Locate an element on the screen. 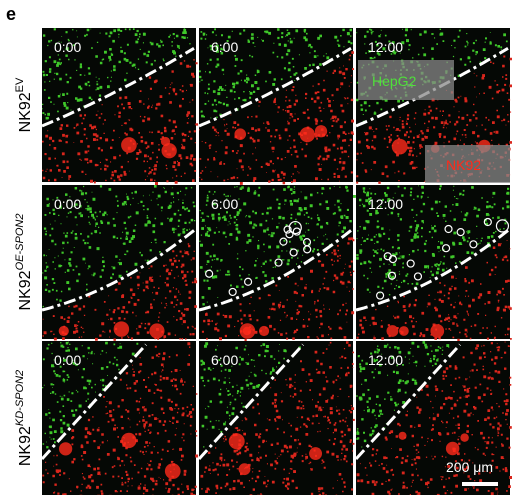  nk92-label: NK92 is located at coordinates (463, 165).